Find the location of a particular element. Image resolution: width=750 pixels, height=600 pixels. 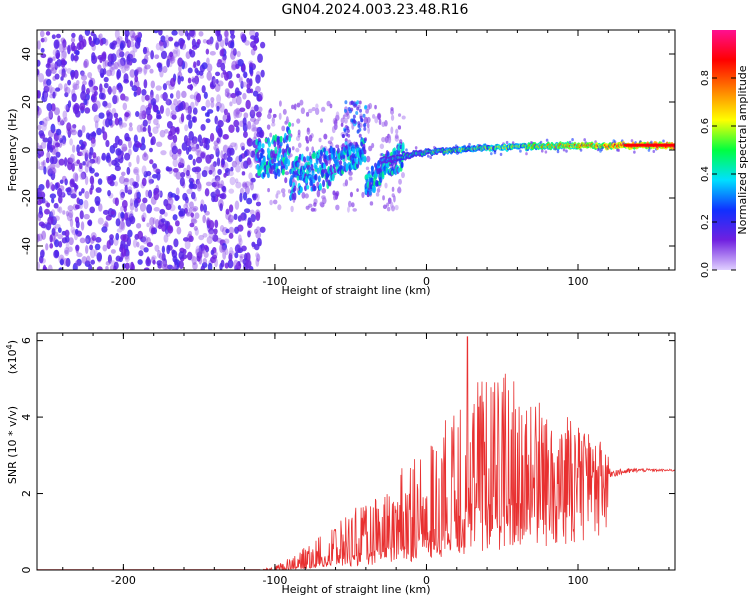

spectrogram-y-tick-label: 40 is located at coordinates (26, 54).